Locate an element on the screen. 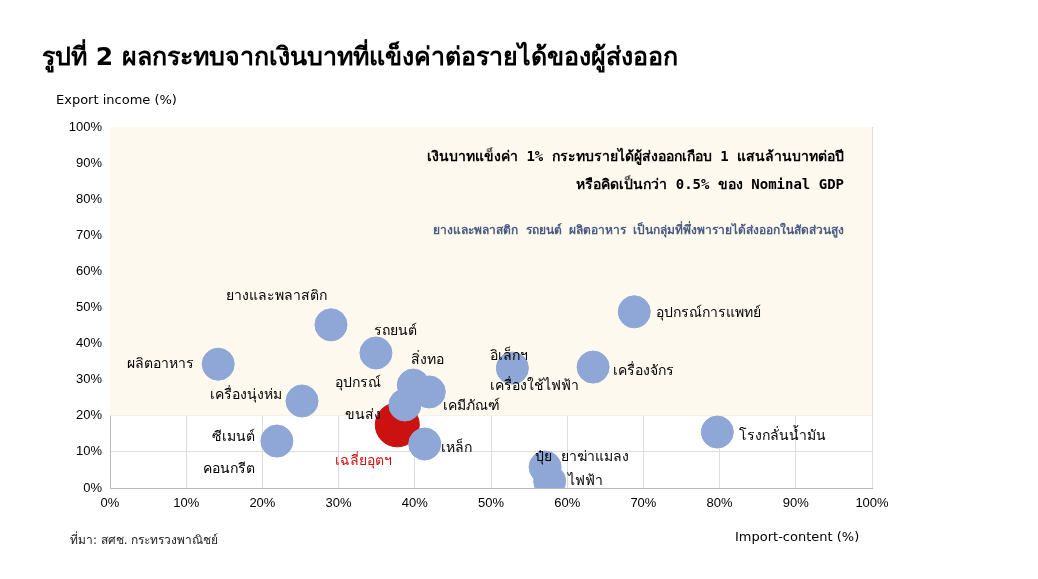 The image size is (1038, 579). y-tick-label: 90% is located at coordinates (89, 162).